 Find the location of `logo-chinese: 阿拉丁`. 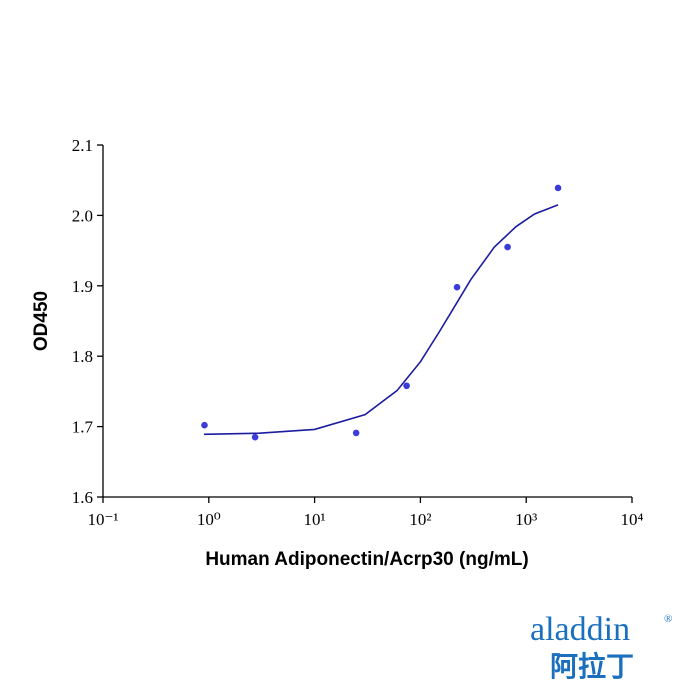

logo-chinese: 阿拉丁 is located at coordinates (592, 666).